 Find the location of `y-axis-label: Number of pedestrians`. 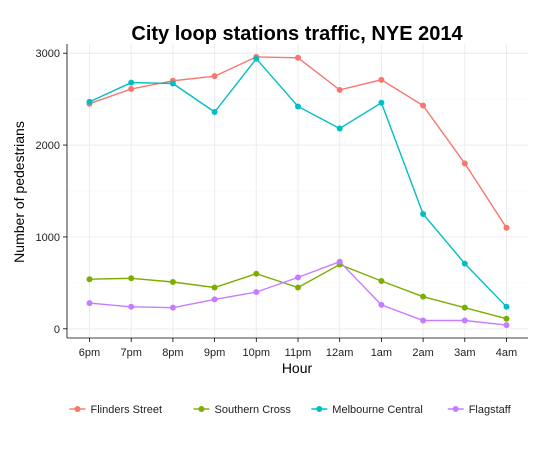

y-axis-label: Number of pedestrians is located at coordinates (19, 192).